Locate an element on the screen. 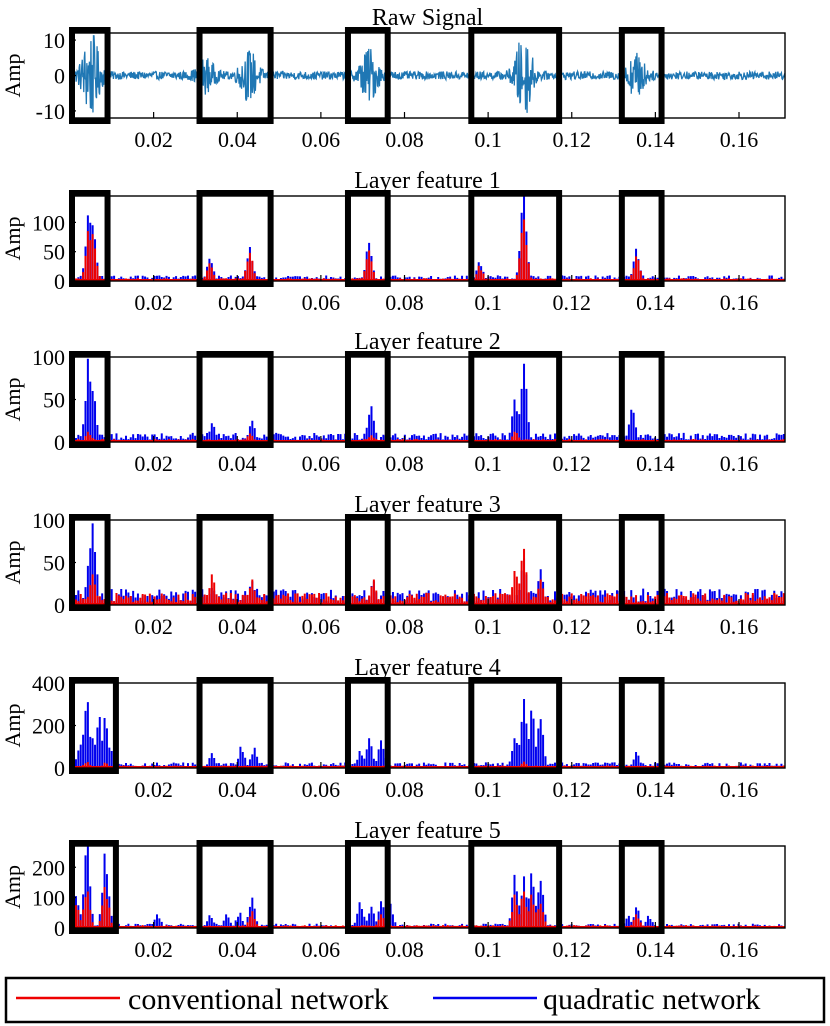 This screenshot has height=1026, width=830. series-line-raw-signal is located at coordinates (427, 74).